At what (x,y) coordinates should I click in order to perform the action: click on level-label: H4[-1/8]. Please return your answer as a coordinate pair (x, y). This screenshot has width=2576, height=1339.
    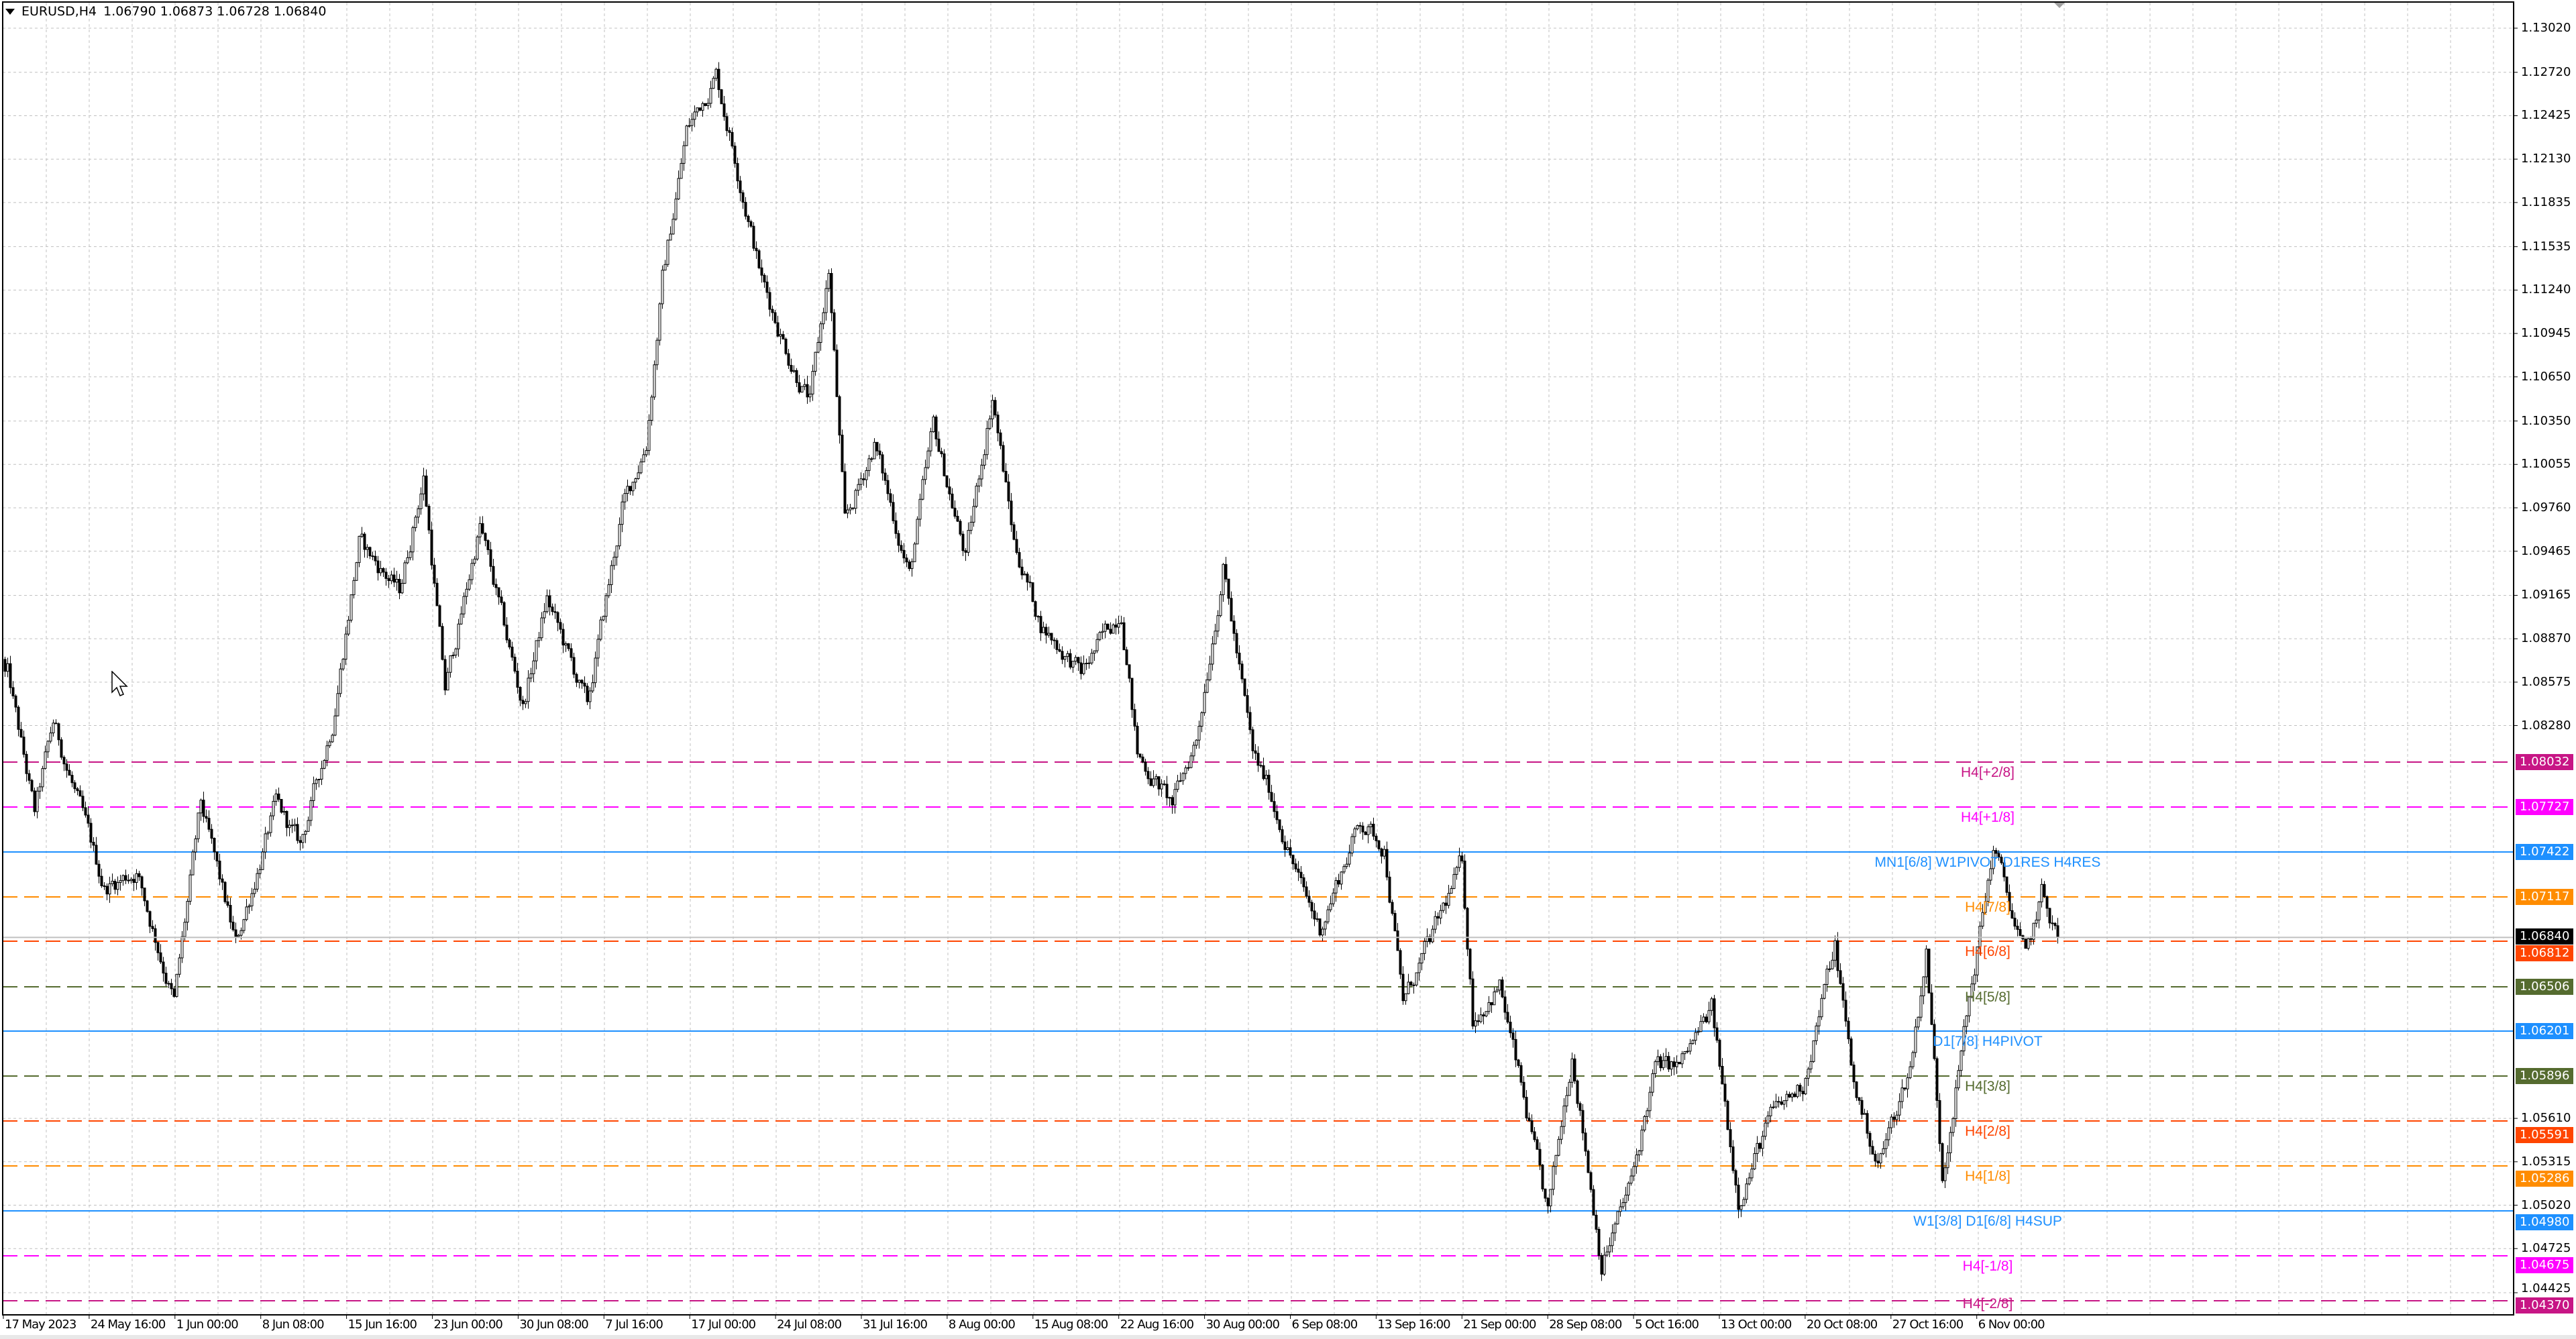
    Looking at the image, I should click on (1987, 1266).